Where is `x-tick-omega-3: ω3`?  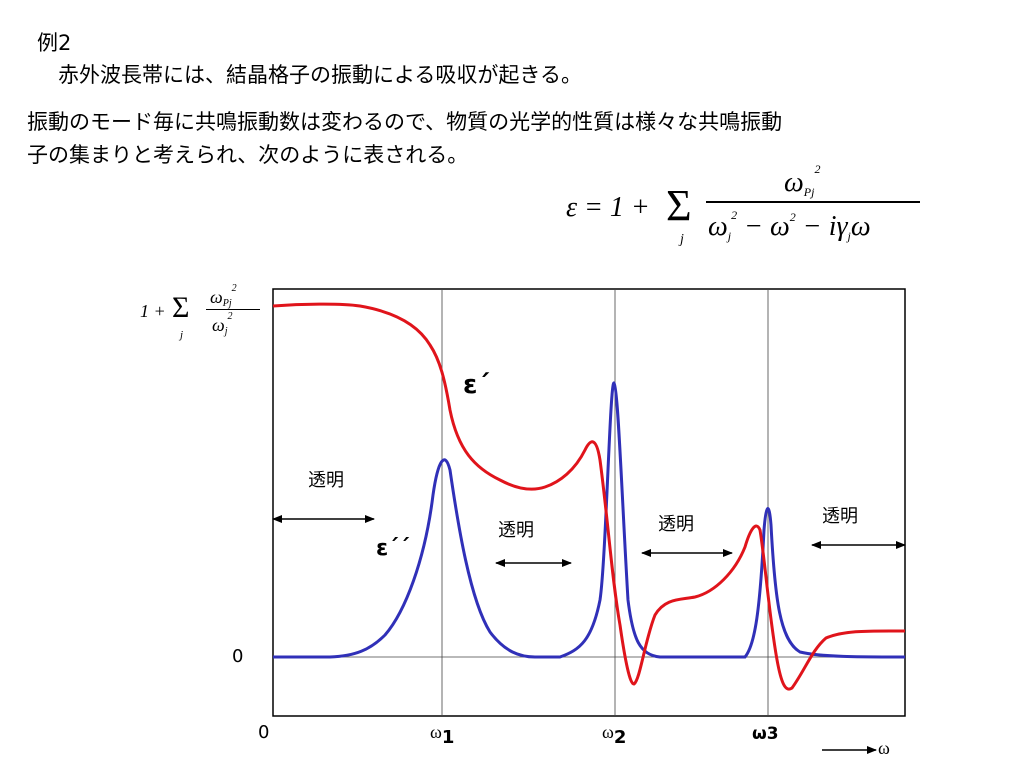
x-tick-omega-3: ω3 is located at coordinates (765, 734).